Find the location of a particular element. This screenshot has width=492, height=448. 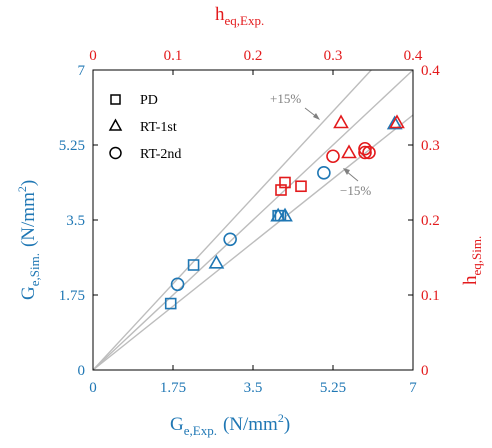

y-right-label: heq,Sim. is located at coordinates (472, 260).